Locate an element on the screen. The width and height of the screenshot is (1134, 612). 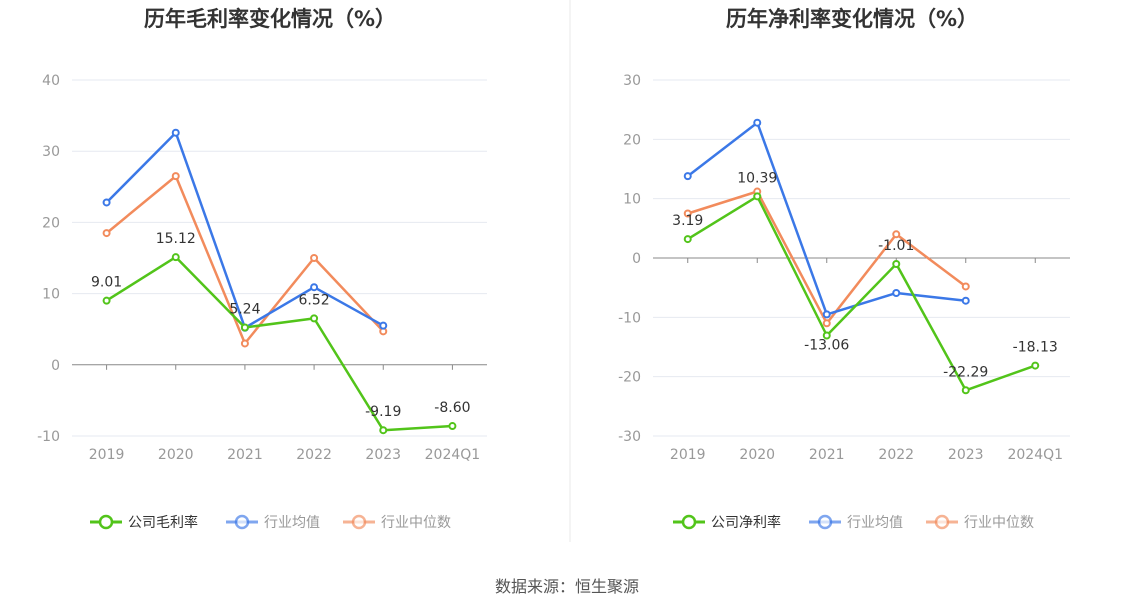
y-tick-label: 40 is located at coordinates (51, 81).